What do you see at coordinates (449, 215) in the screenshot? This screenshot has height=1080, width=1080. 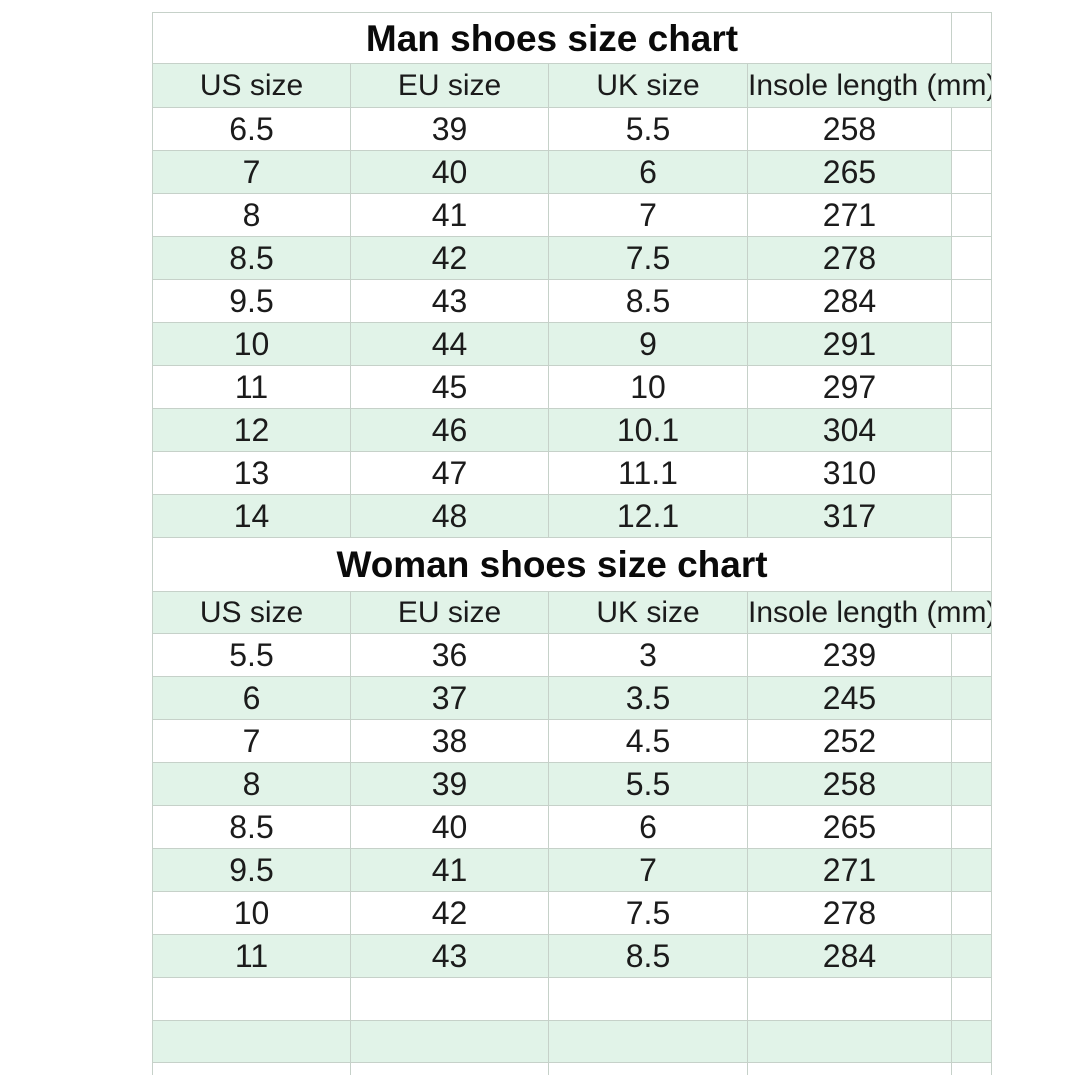 I see `cell-eu: 41` at bounding box center [449, 215].